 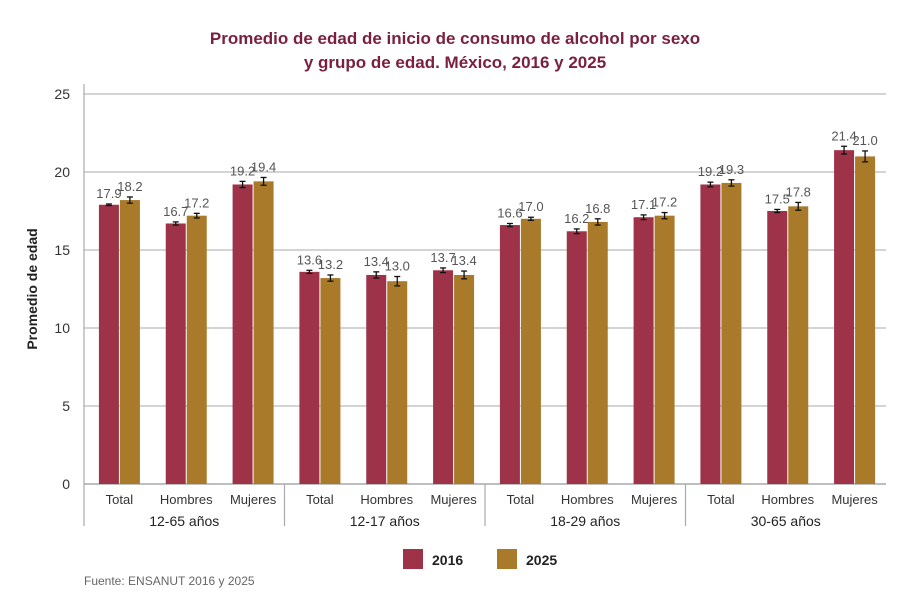 What do you see at coordinates (62, 328) in the screenshot?
I see `y-tick-label: 10` at bounding box center [62, 328].